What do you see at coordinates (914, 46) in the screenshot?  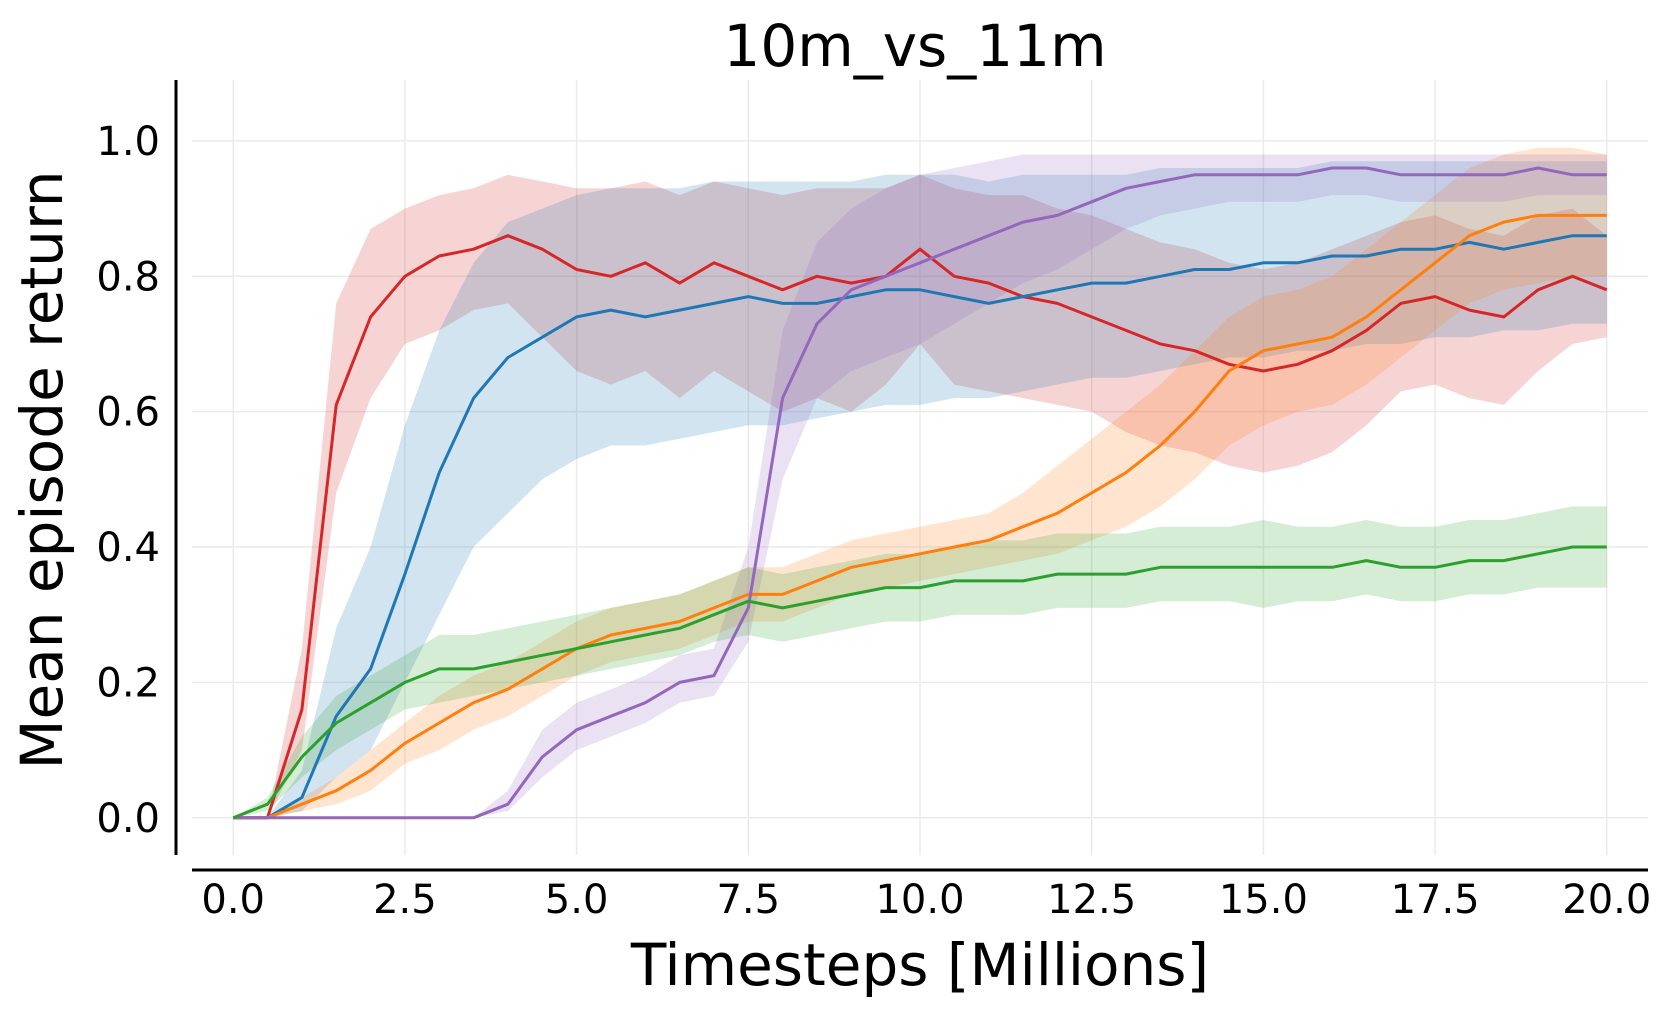 I see `chart-title: 10m_vs_11m` at bounding box center [914, 46].